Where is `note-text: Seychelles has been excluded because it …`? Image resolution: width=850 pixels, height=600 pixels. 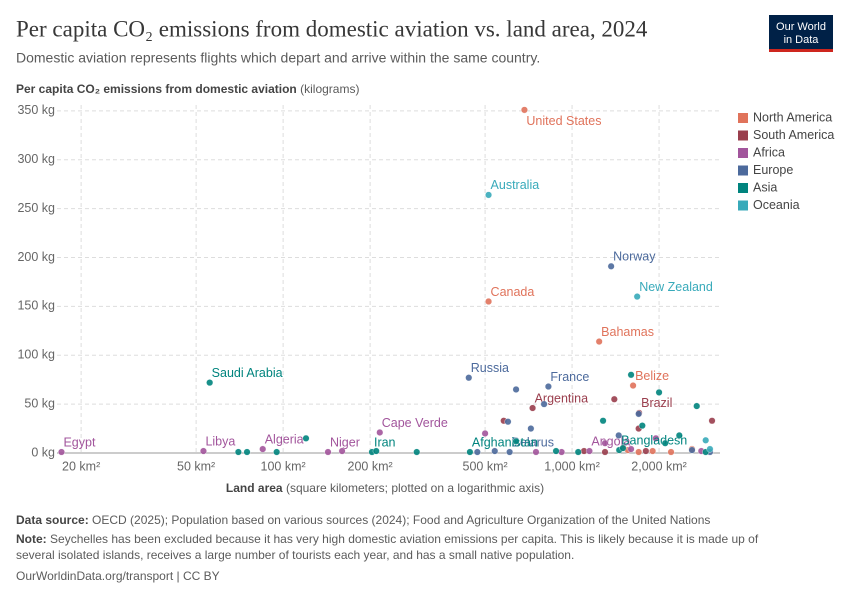 note-text: Seychelles has been excluded because it … is located at coordinates (404, 539).